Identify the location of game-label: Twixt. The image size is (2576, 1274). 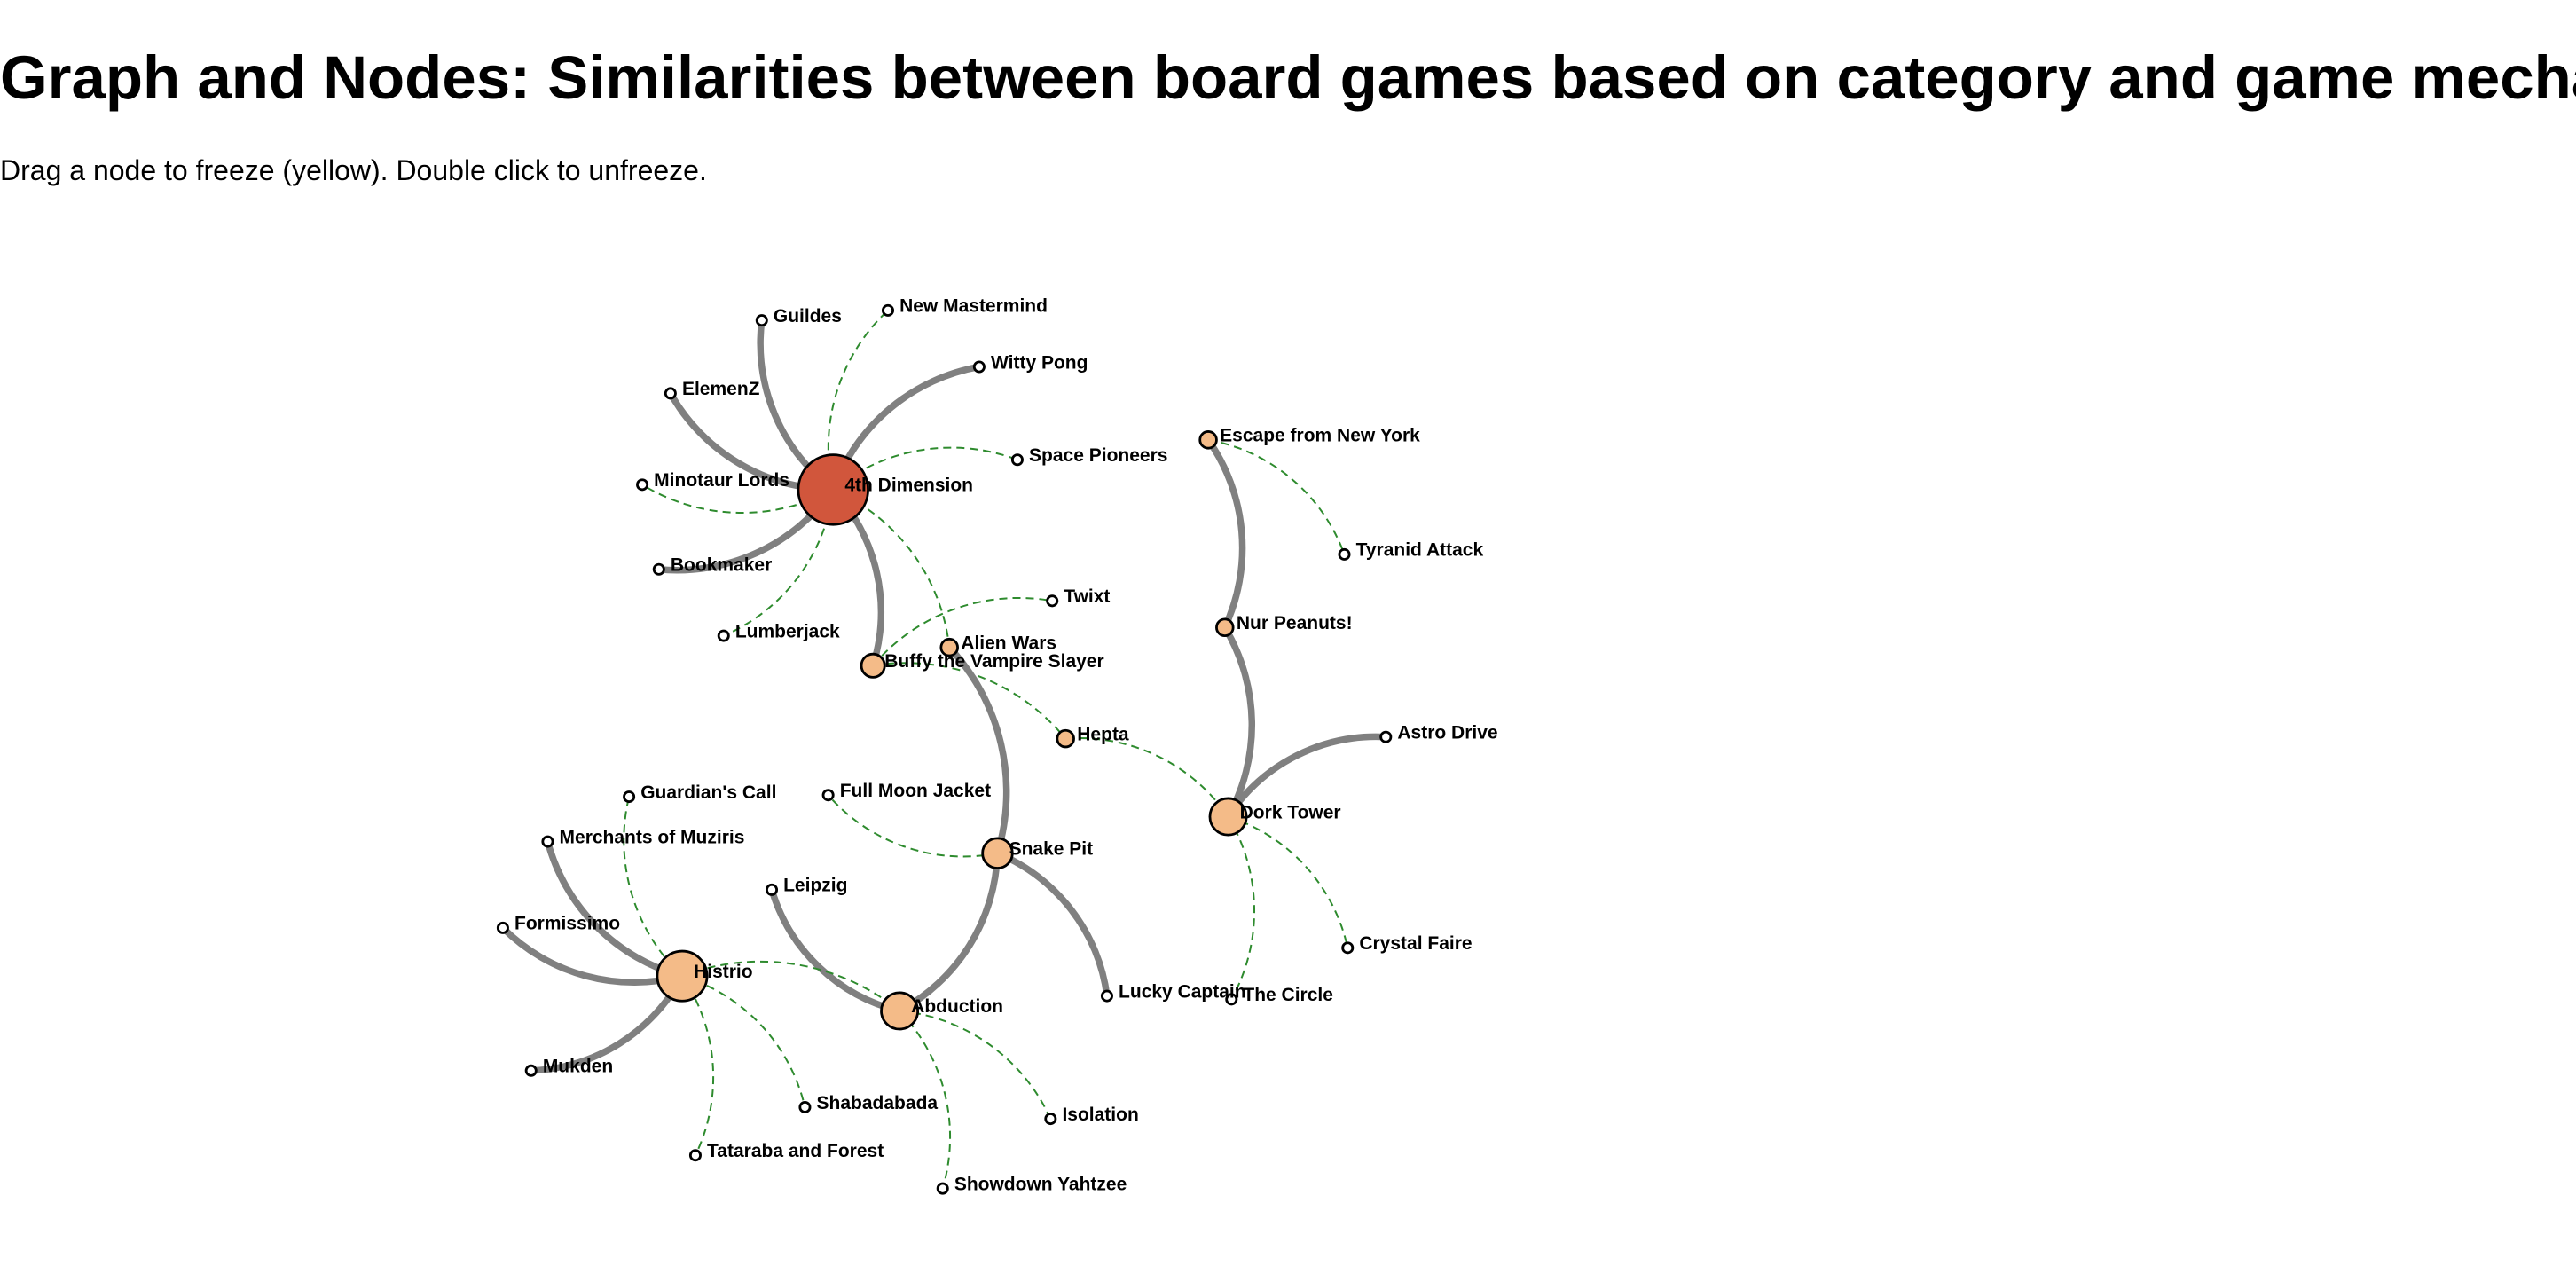
(1087, 597).